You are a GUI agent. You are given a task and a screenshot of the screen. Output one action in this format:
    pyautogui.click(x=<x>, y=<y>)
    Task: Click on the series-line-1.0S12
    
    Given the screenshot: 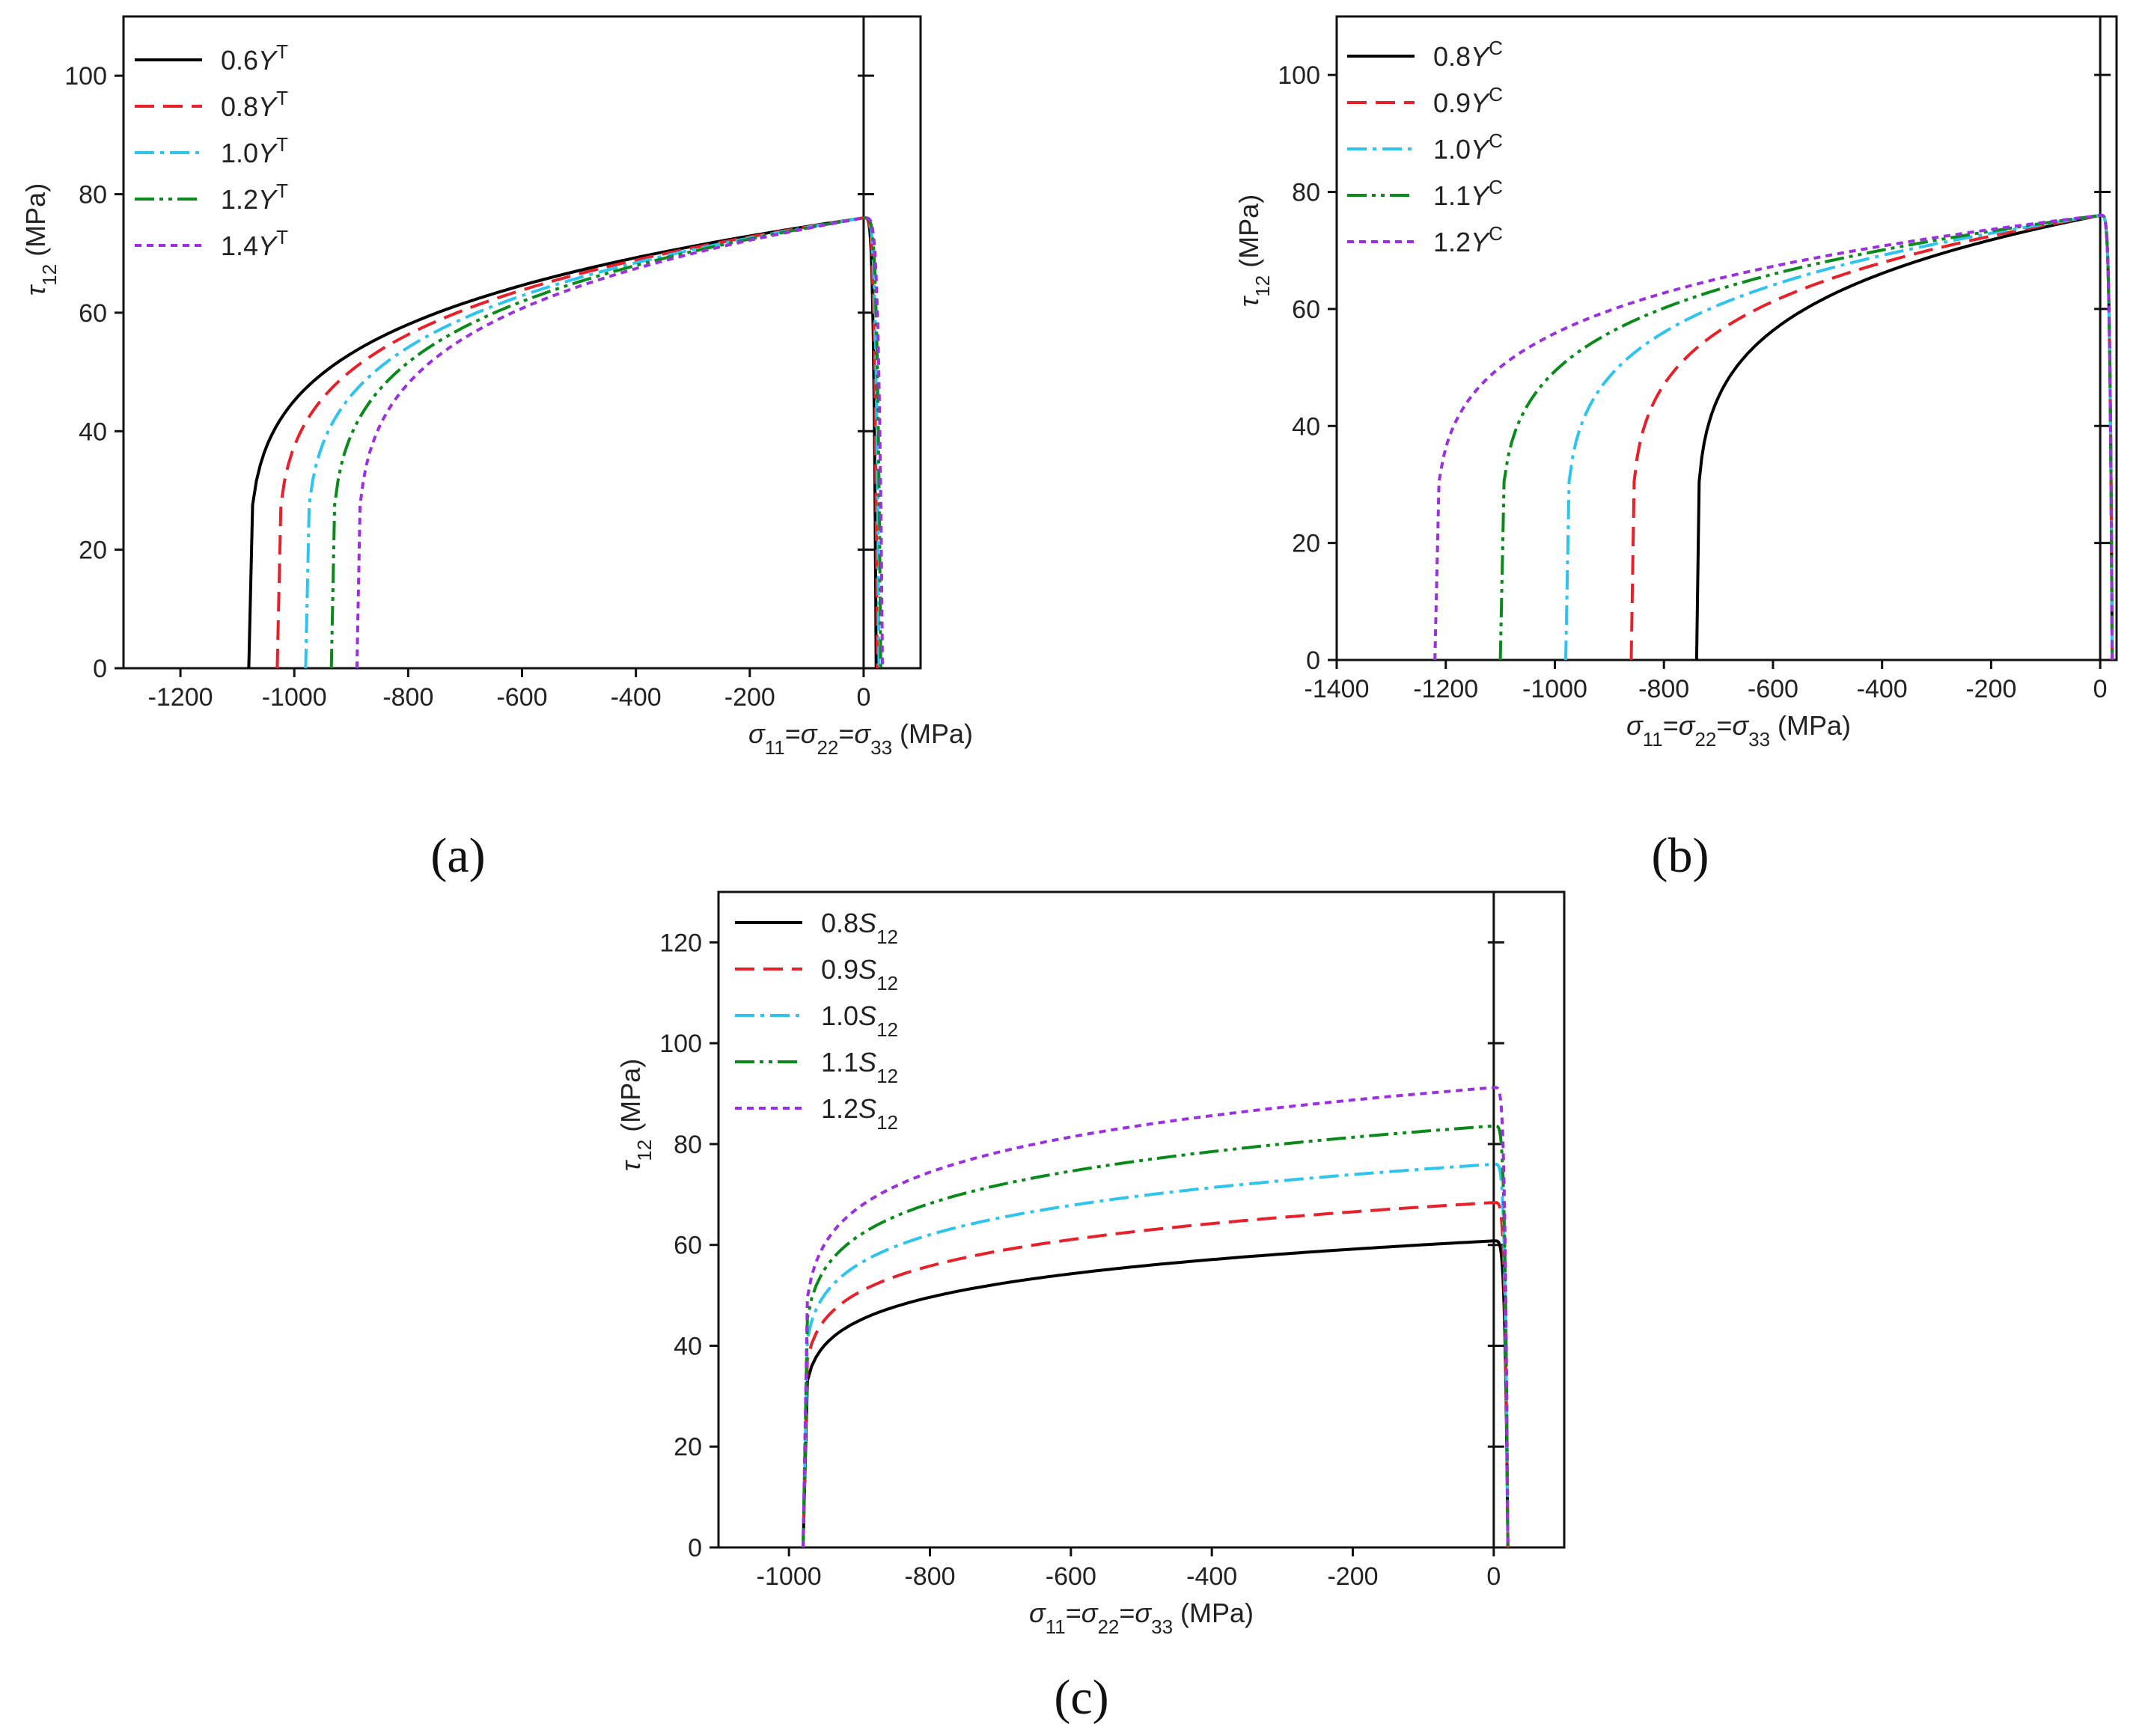 What is the action you would take?
    pyautogui.click(x=1156, y=1355)
    